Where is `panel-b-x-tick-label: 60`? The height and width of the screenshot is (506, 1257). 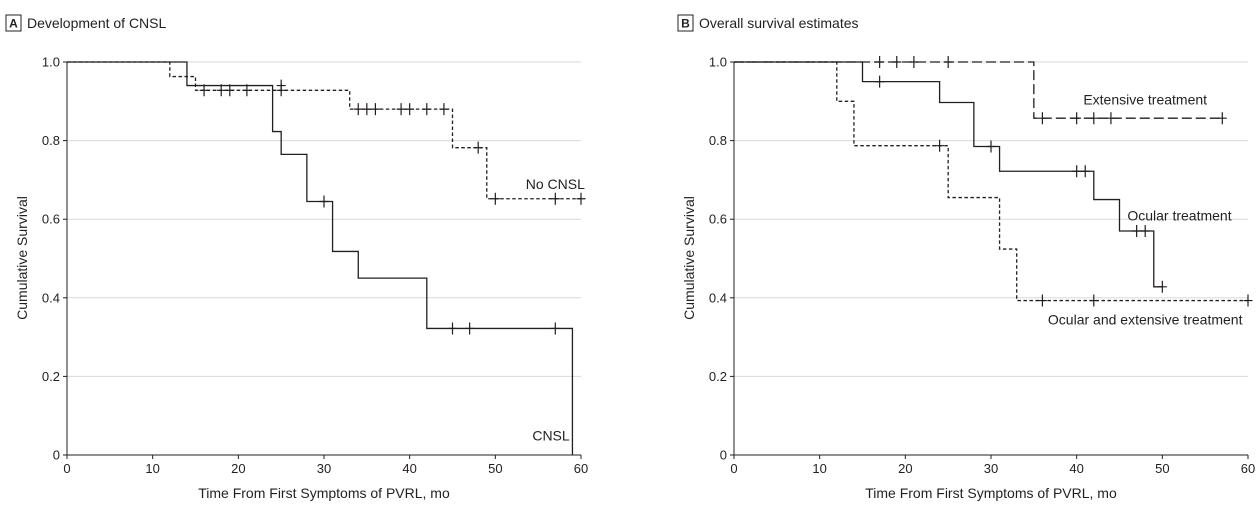
panel-b-x-tick-label: 60 is located at coordinates (1248, 468).